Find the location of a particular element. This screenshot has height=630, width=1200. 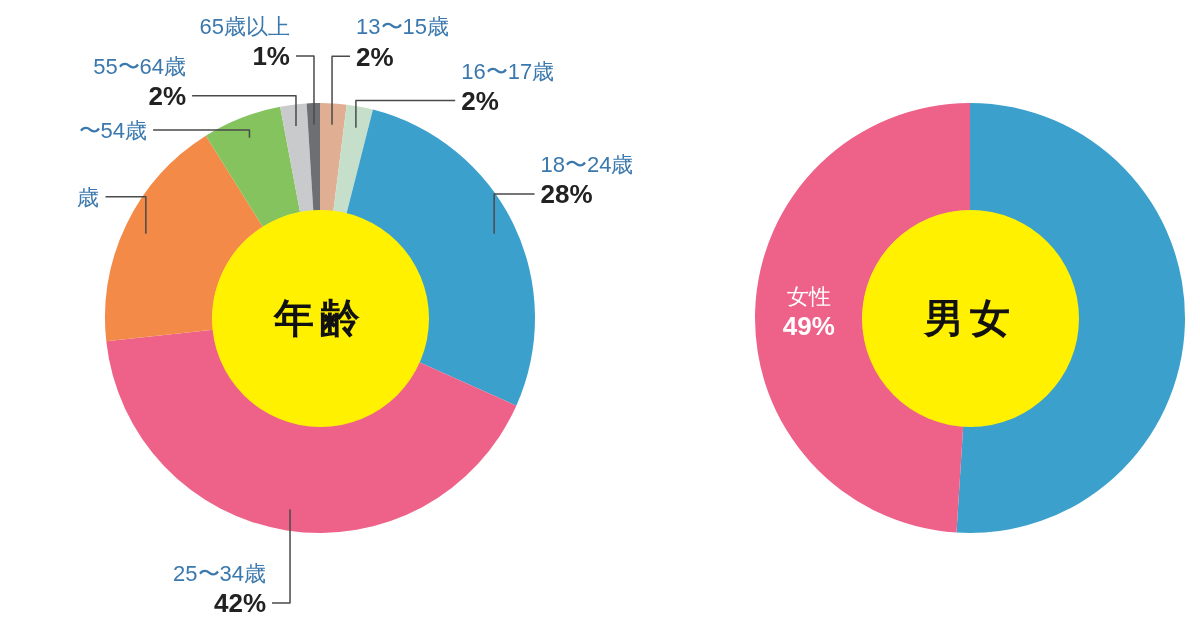

slice-label: 55〜64歳 is located at coordinates (140, 66).